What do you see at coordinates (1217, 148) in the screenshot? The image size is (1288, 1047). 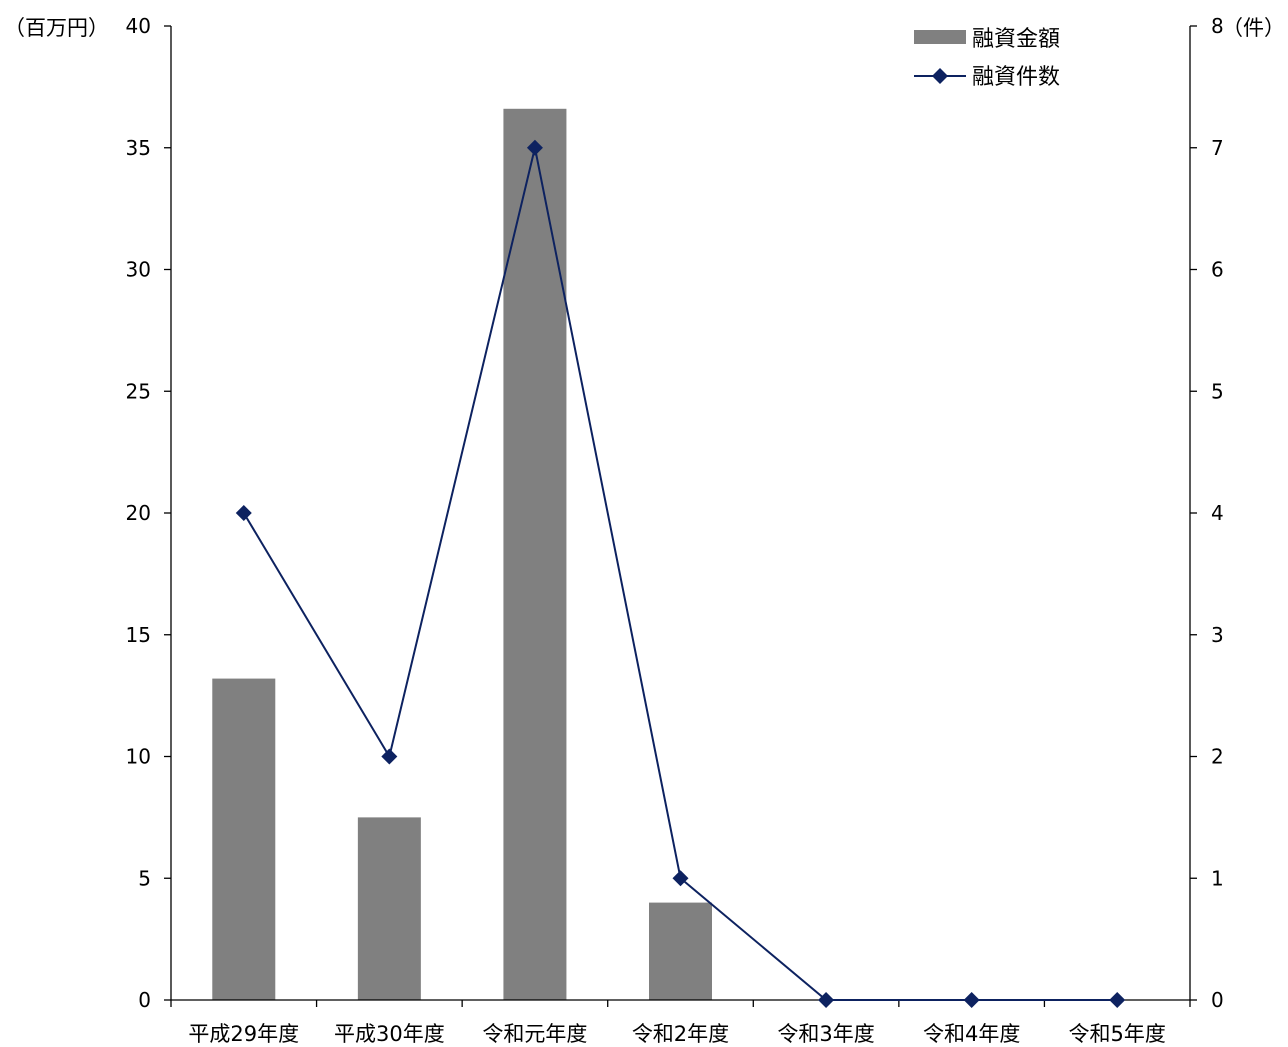 I see `right-tick-label: 7` at bounding box center [1217, 148].